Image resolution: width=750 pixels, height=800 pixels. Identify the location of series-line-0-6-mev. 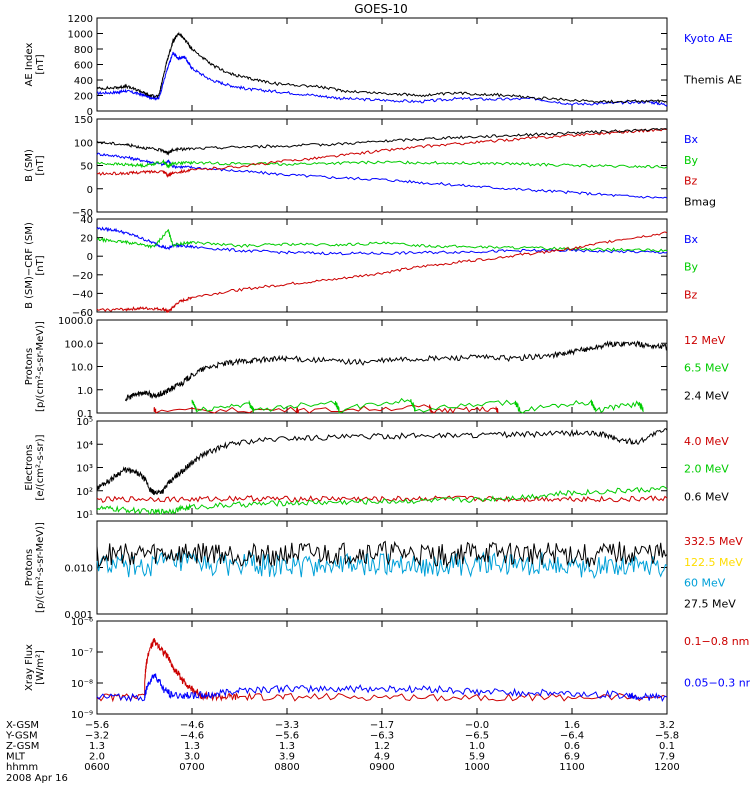
(382, 462).